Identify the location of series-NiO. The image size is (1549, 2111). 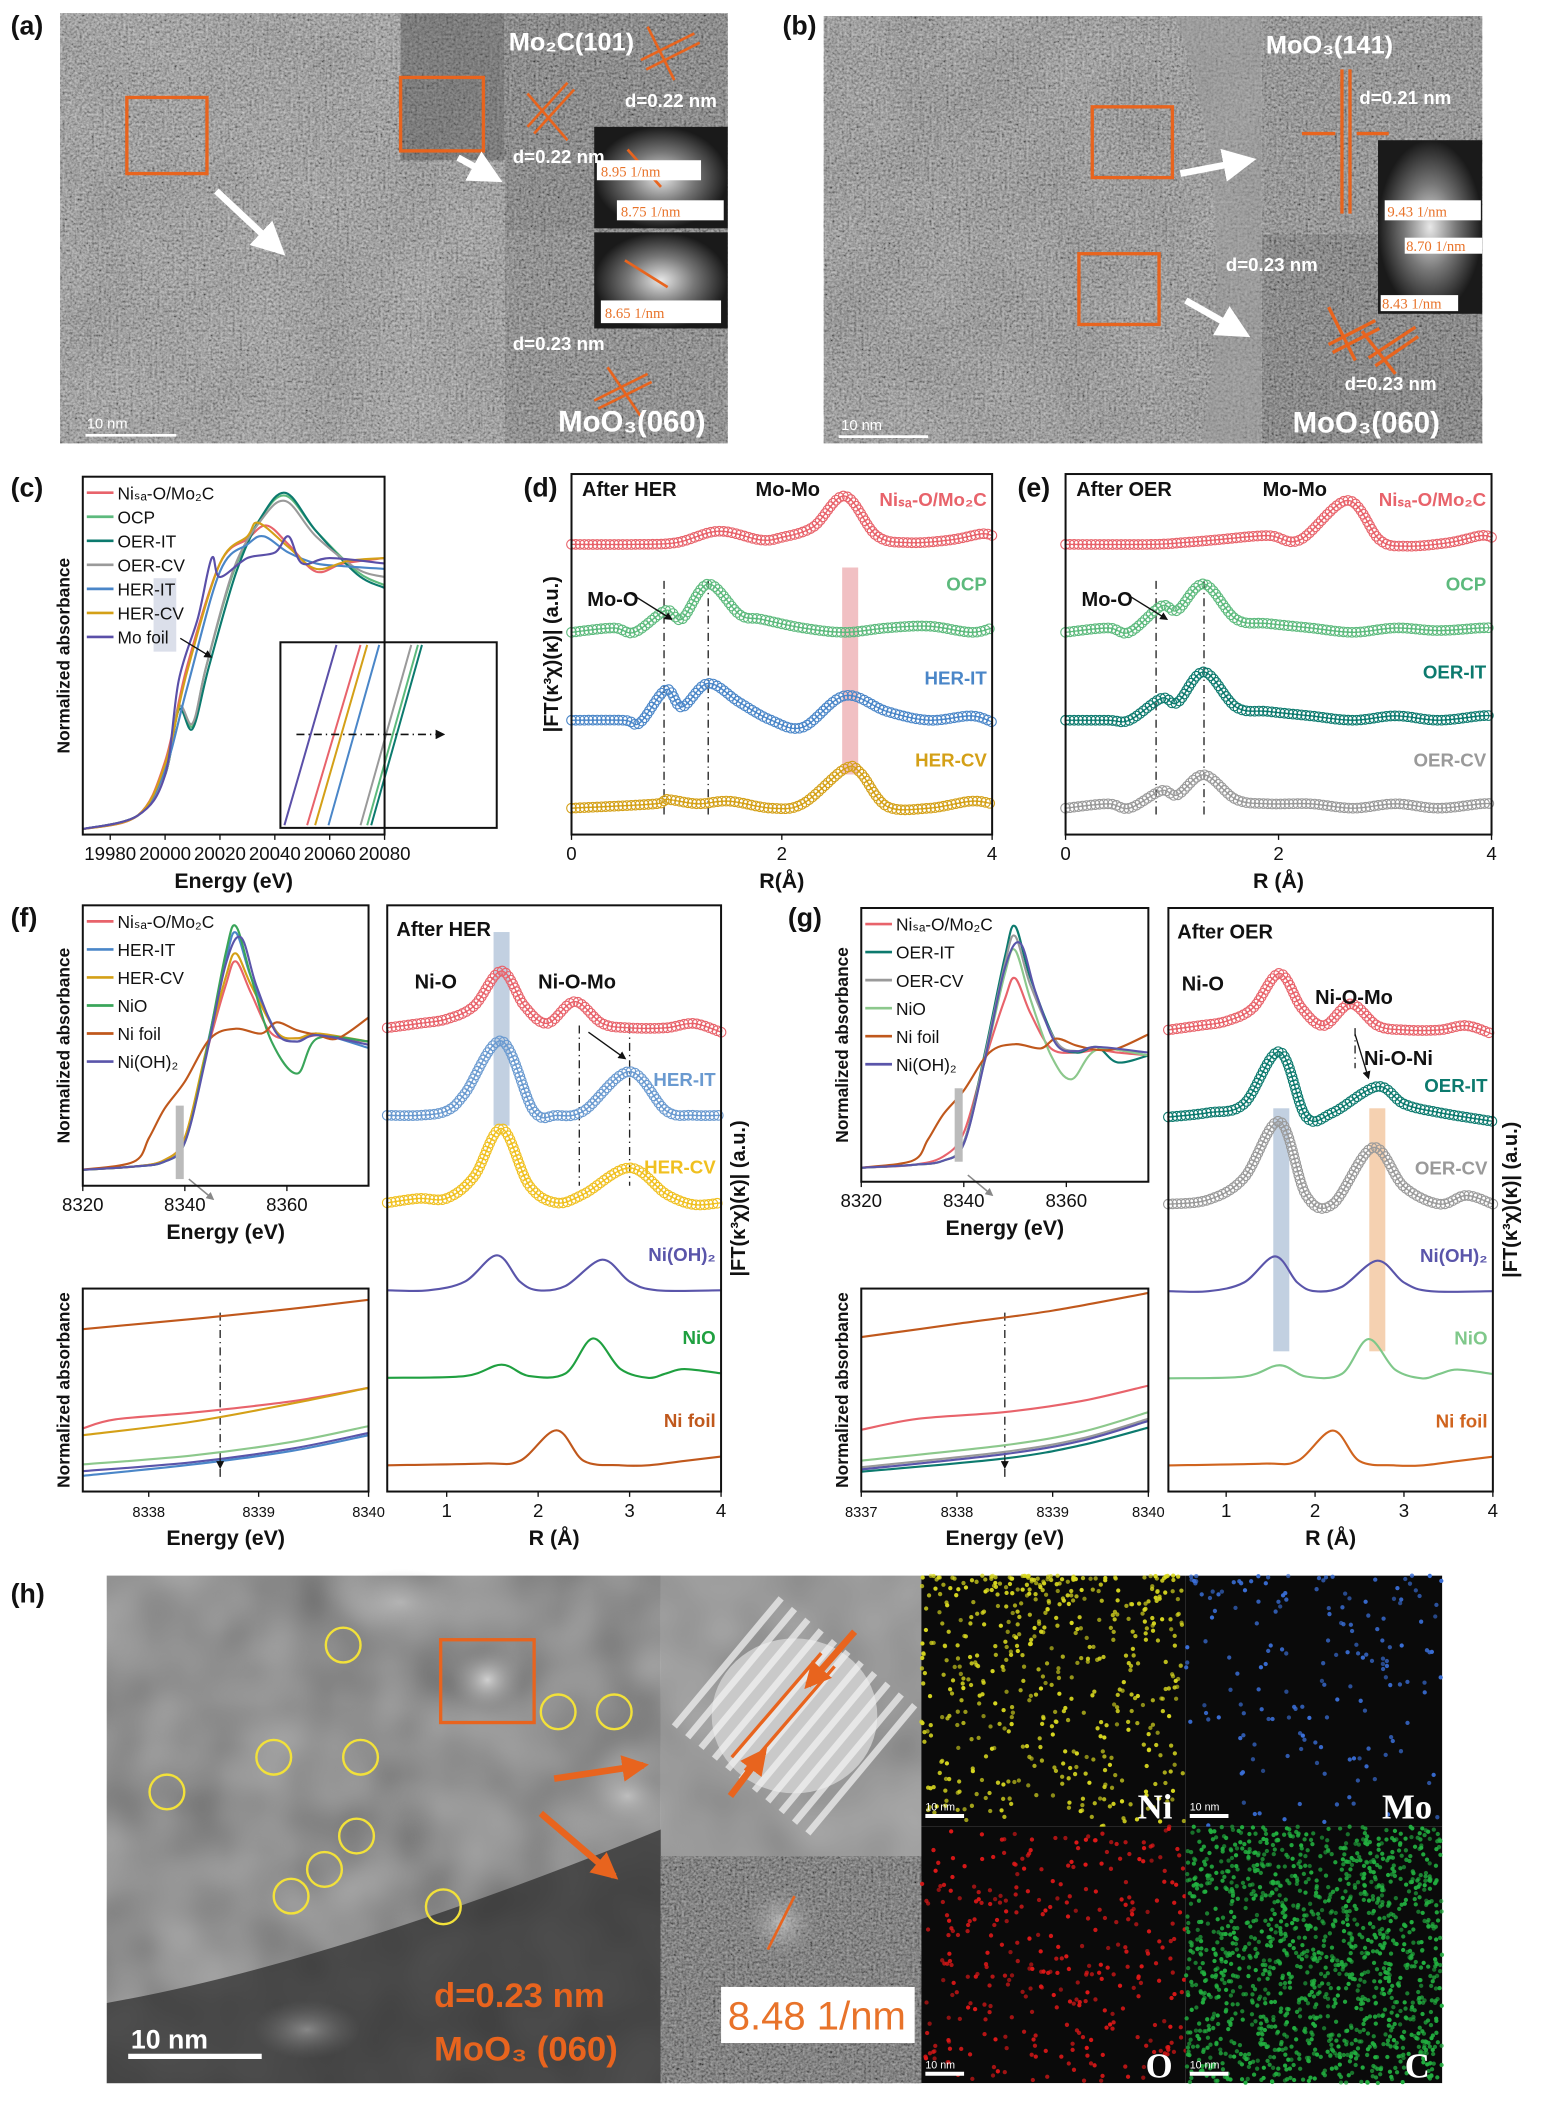
(1005, 1436).